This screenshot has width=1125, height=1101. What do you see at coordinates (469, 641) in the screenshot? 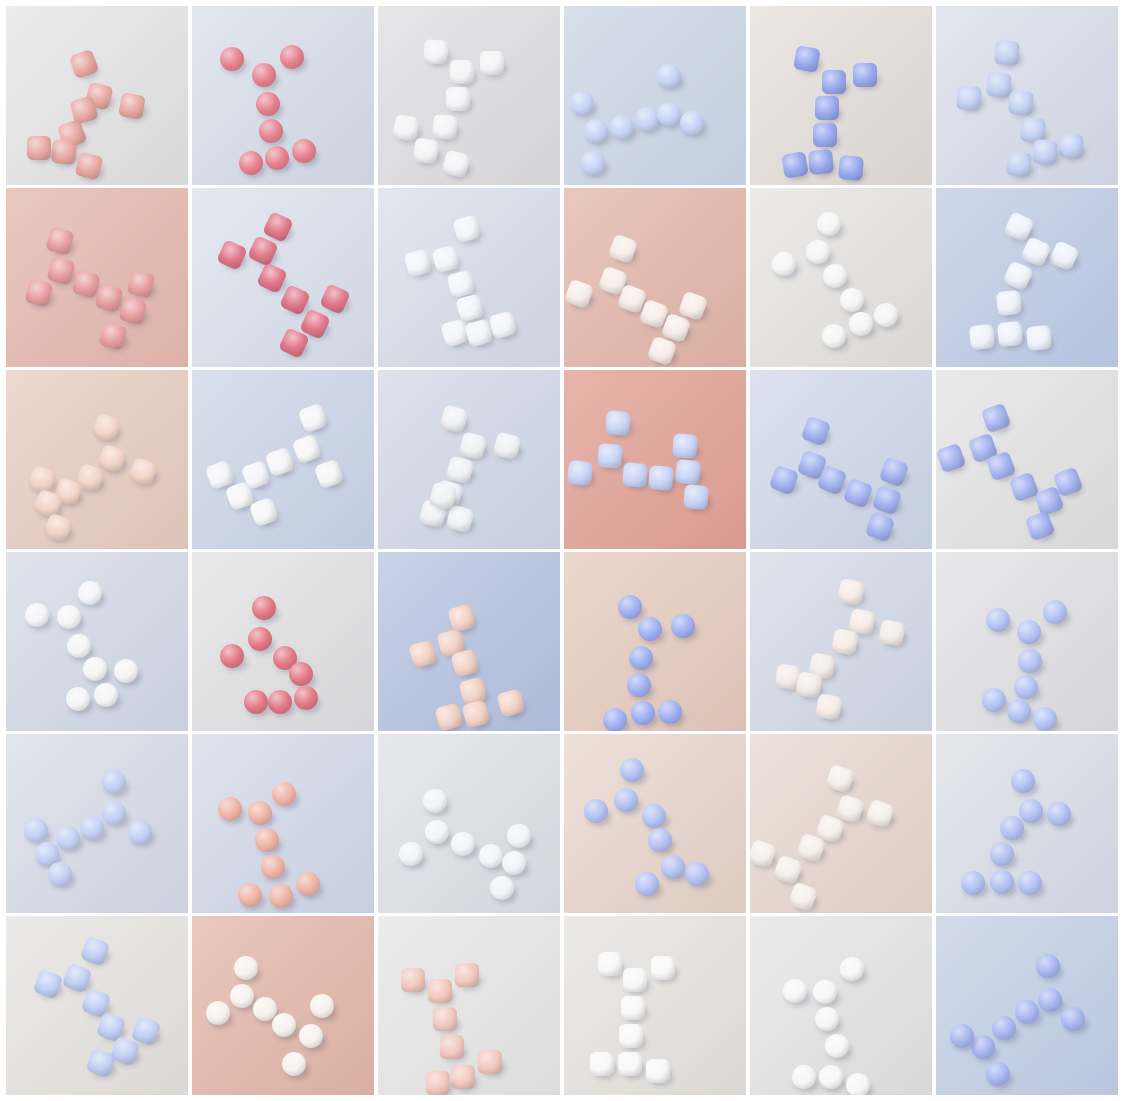
I see `photo-tile-r4-c3` at bounding box center [469, 641].